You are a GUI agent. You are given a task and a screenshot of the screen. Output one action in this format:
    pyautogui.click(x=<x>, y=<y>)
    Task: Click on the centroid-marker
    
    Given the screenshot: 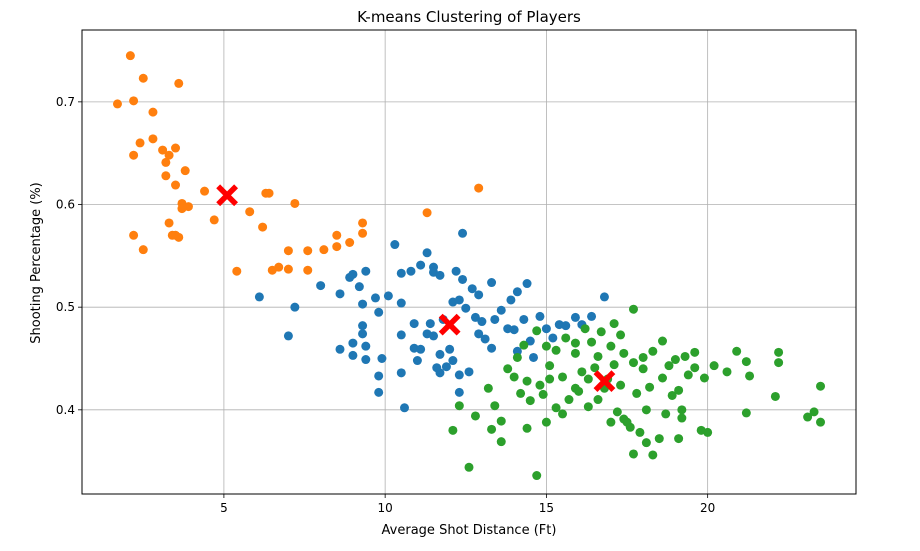 What is the action you would take?
    pyautogui.click(x=449, y=324)
    